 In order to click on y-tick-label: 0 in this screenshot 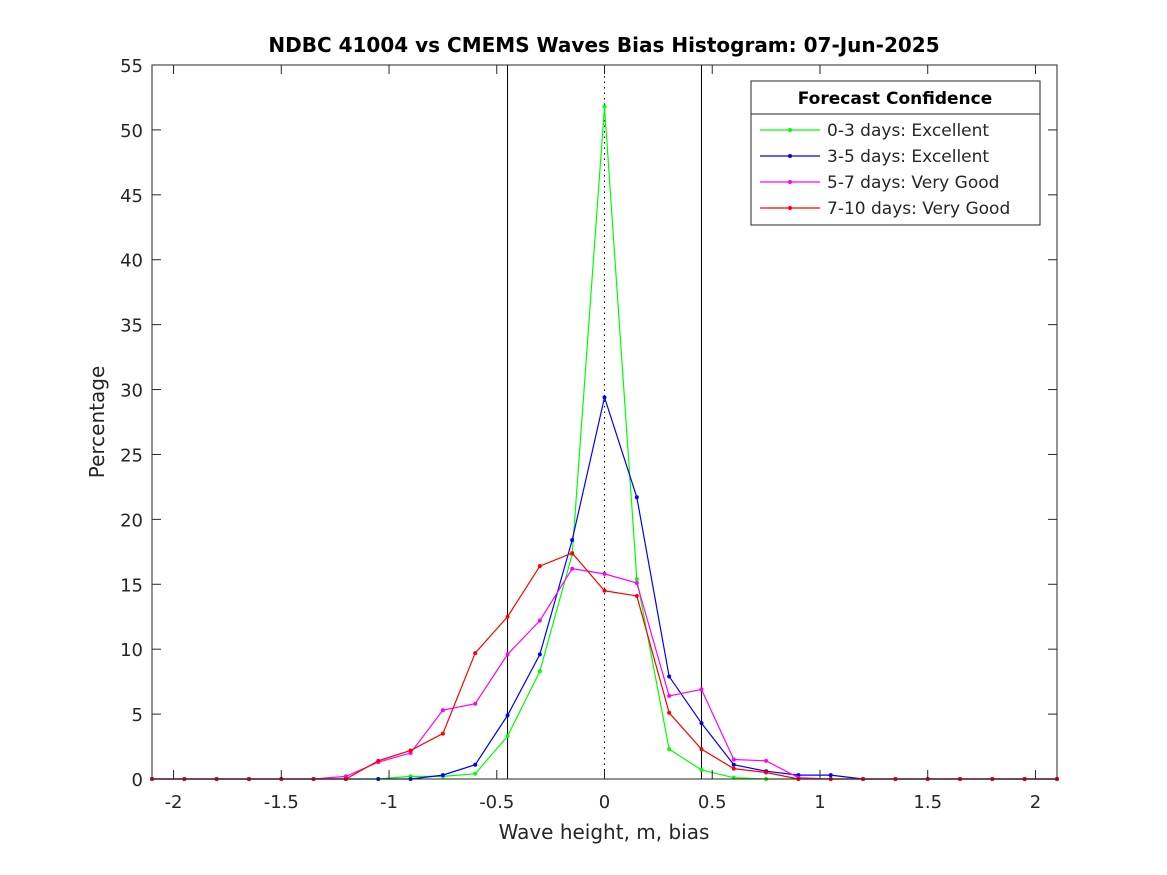, I will do `click(137, 780)`.